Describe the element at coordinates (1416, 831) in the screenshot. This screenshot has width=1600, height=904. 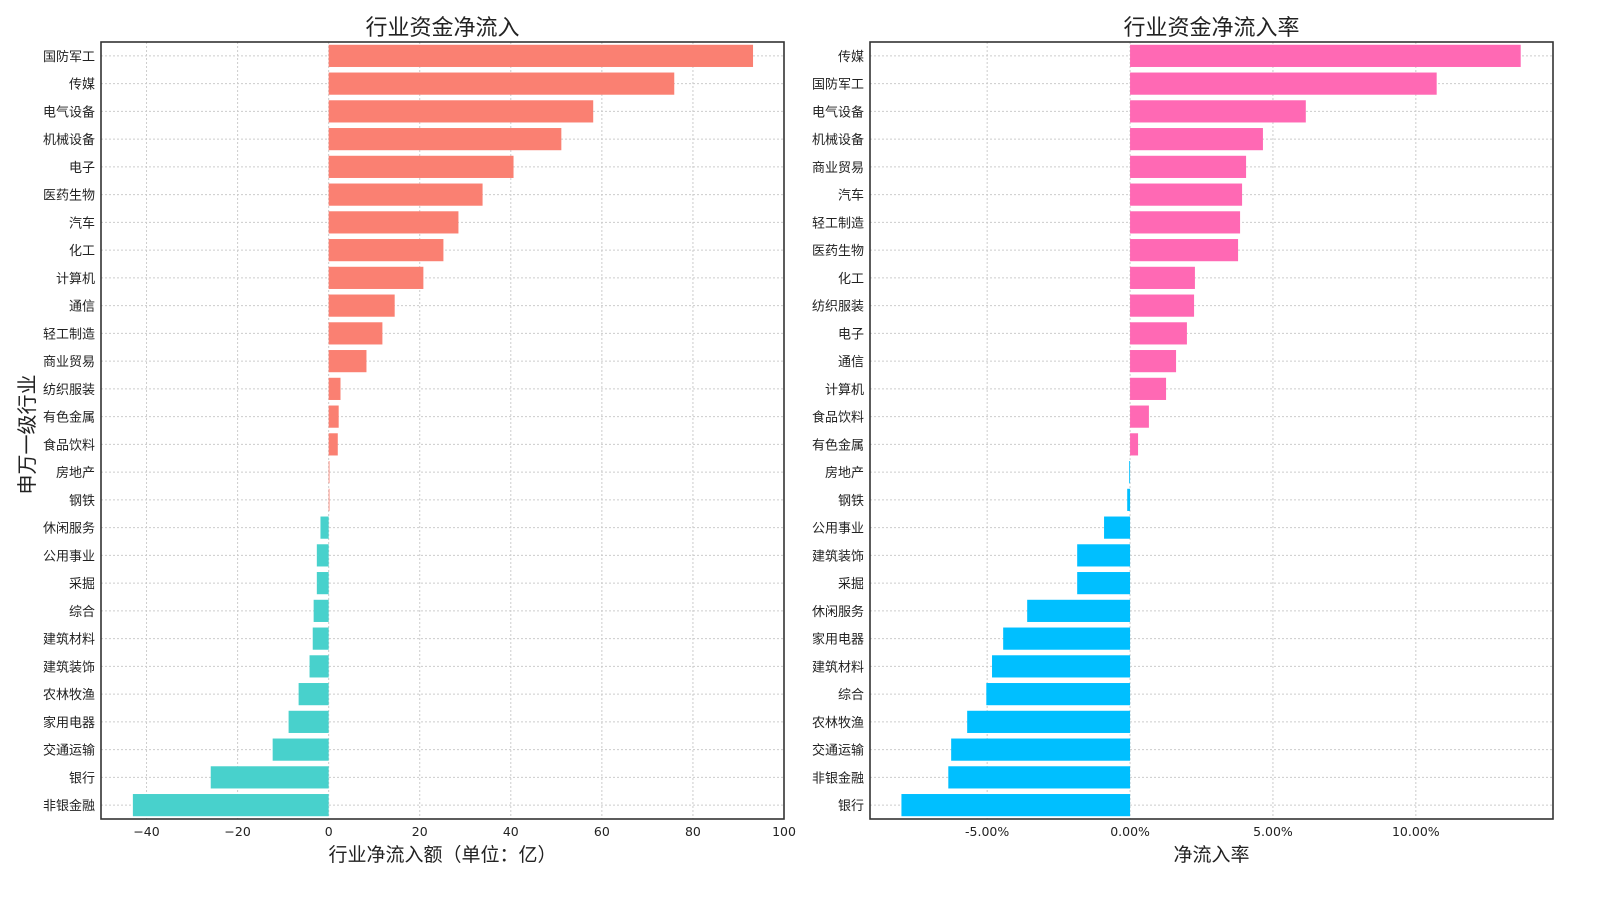
I see `x-tick-label: 10.00%` at that location.